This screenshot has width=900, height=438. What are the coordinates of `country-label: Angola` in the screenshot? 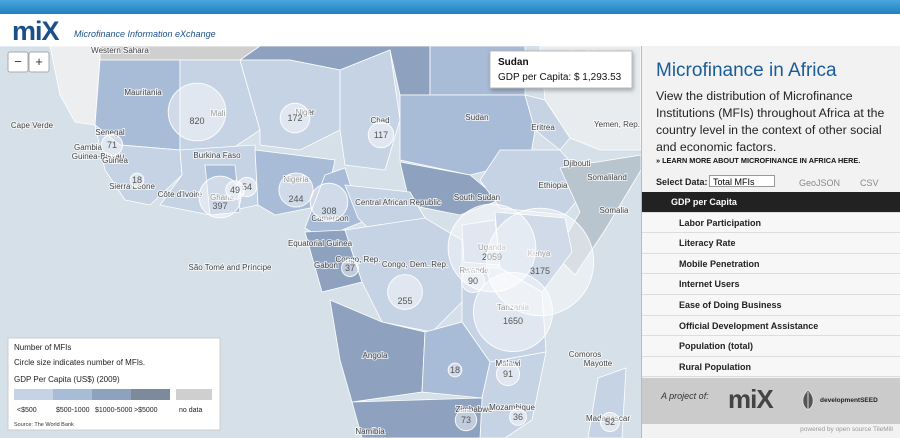 It's located at (375, 355).